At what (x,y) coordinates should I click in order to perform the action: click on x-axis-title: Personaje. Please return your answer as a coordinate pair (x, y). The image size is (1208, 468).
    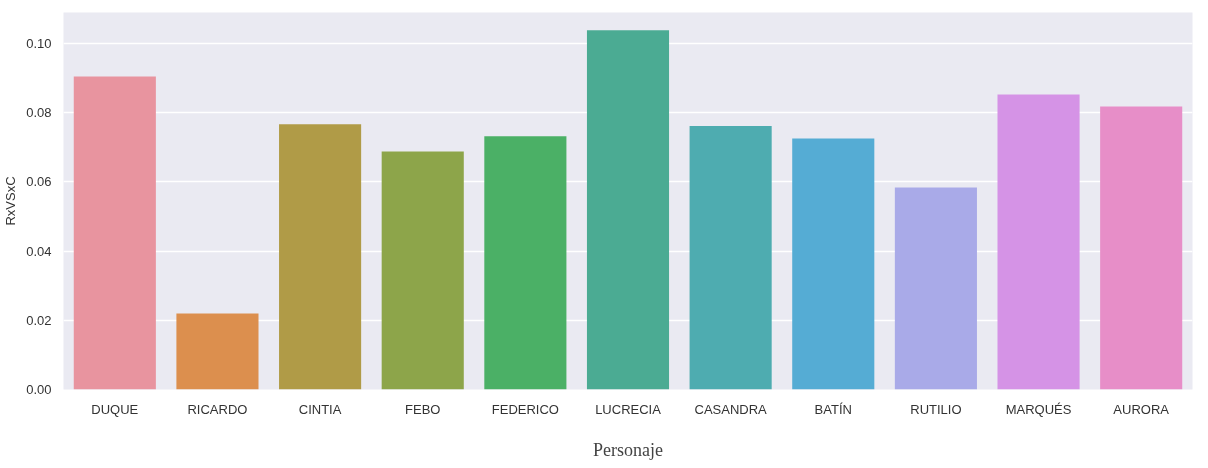
    Looking at the image, I should click on (628, 449).